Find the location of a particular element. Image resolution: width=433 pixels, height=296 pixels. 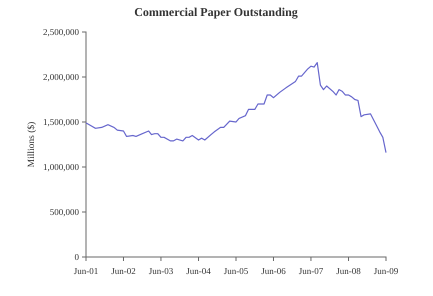

chart-title: Commercial Paper Outstanding is located at coordinates (216, 12).